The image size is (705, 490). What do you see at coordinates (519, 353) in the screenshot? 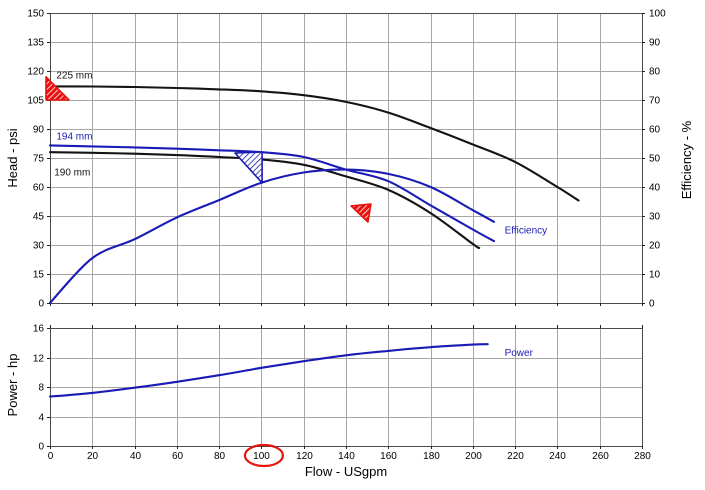
I see `curve-label-power: Power` at bounding box center [519, 353].